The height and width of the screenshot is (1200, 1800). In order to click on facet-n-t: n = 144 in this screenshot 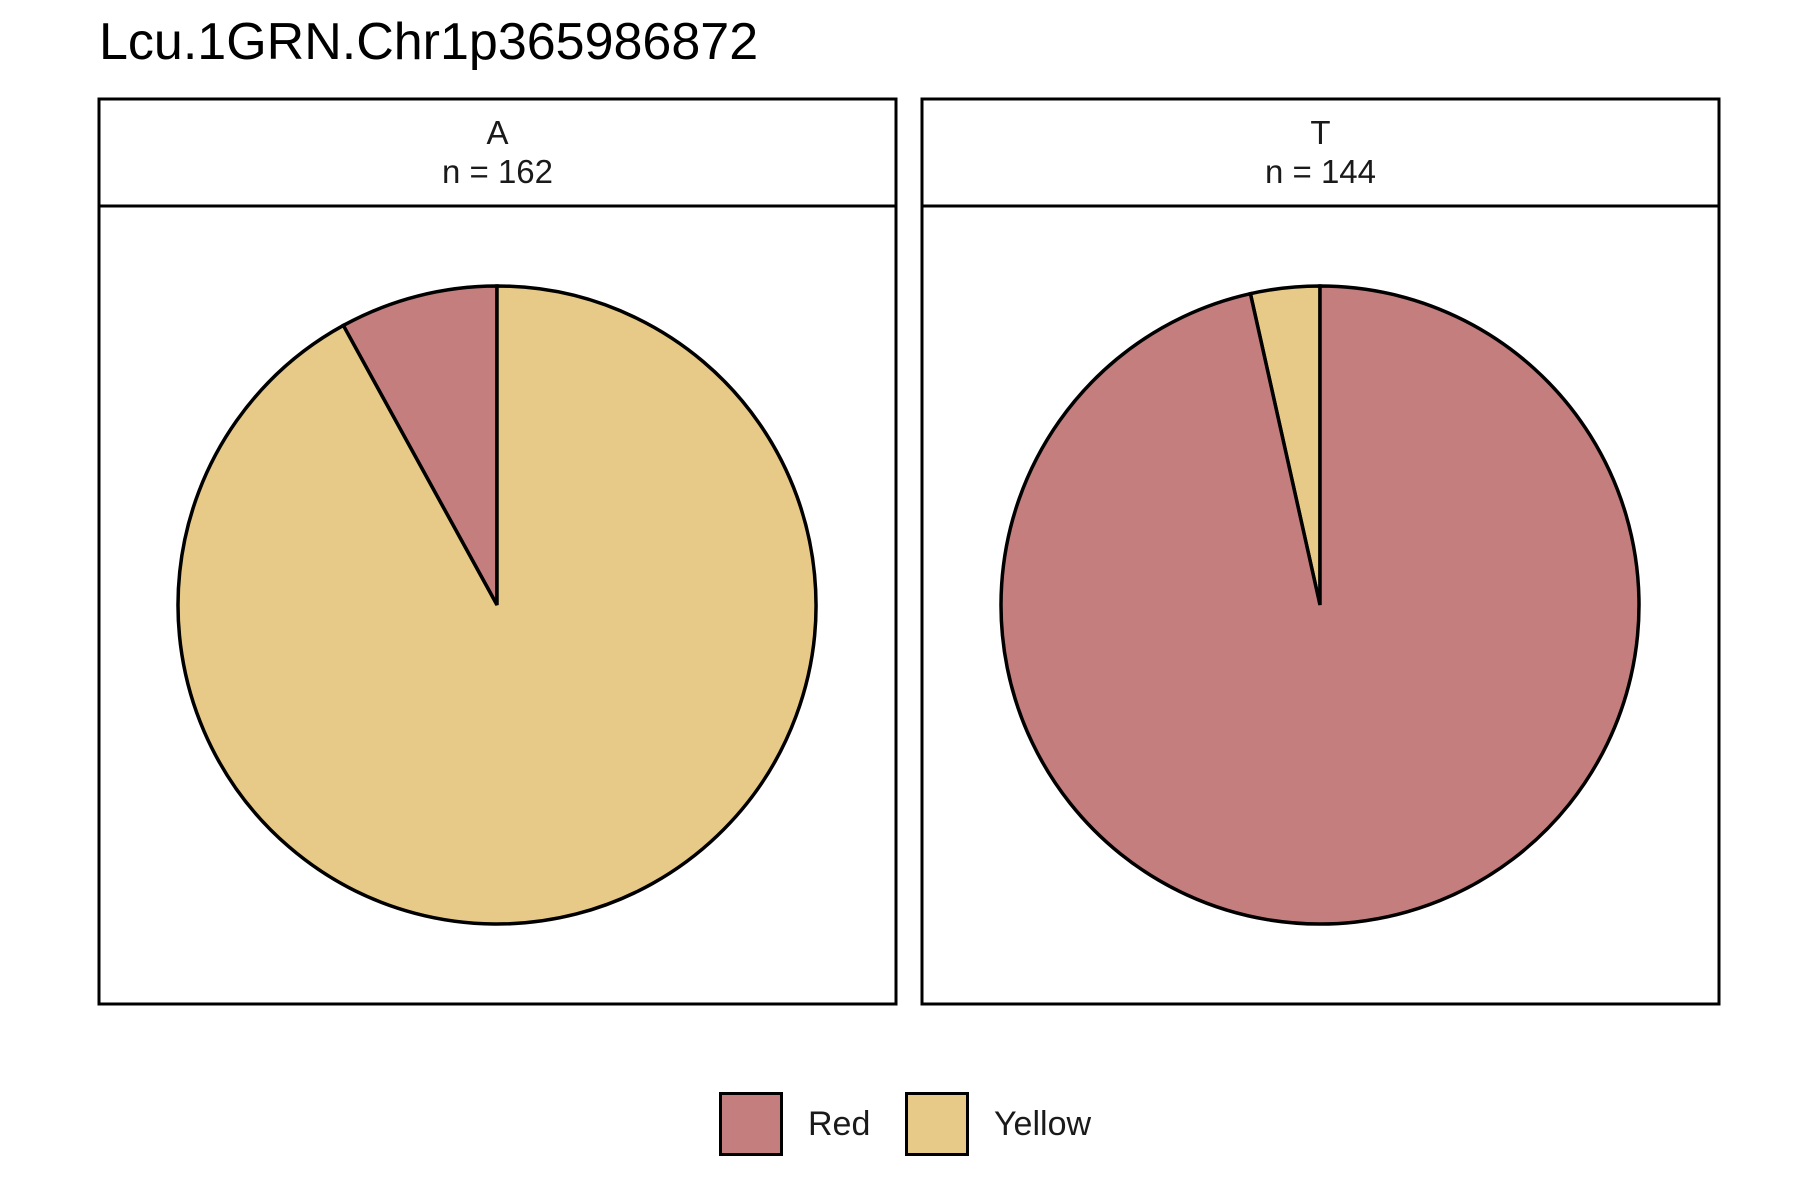, I will do `click(1320, 171)`.